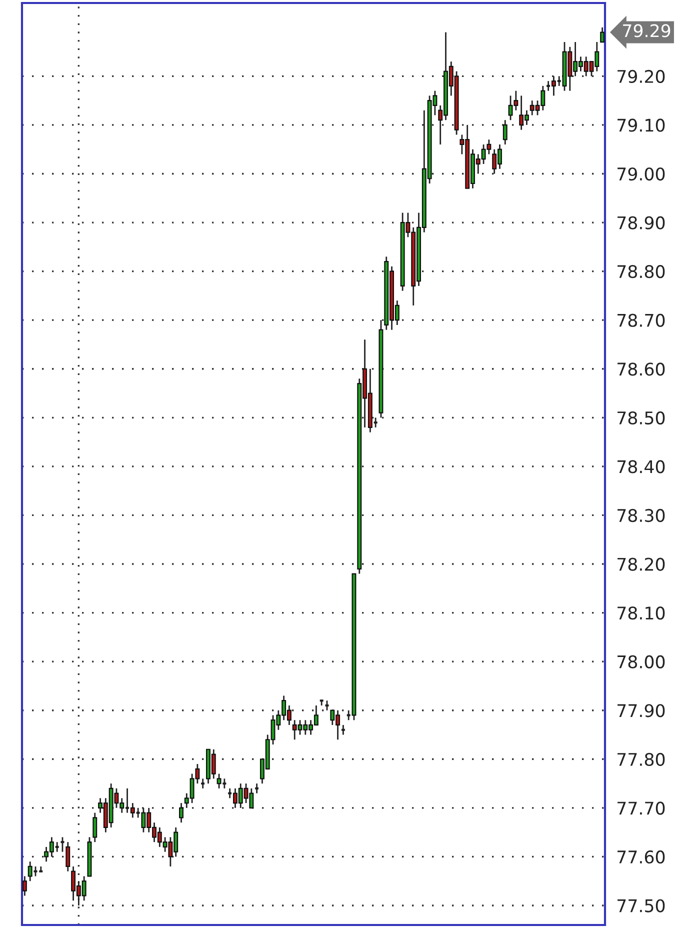 Image resolution: width=682 pixels, height=931 pixels. Describe the element at coordinates (641, 174) in the screenshot. I see `y-tick-label: 79.00` at that location.